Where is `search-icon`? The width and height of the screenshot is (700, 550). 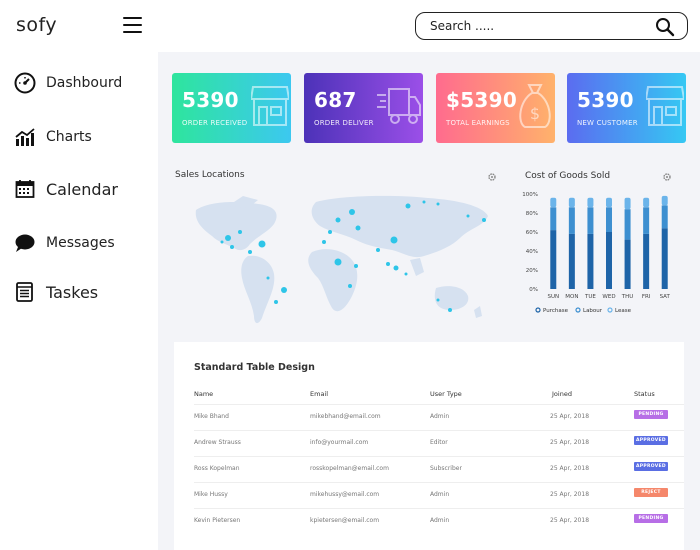 search-icon is located at coordinates (665, 29).